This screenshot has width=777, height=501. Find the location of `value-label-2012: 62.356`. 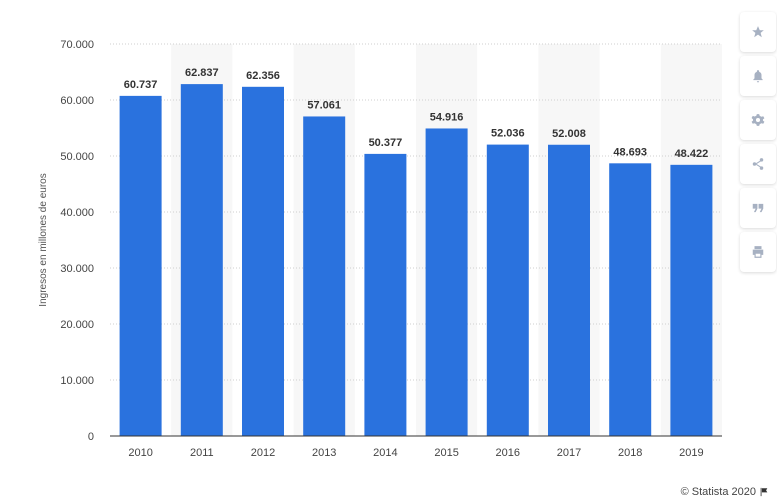

value-label-2012: 62.356 is located at coordinates (263, 76).